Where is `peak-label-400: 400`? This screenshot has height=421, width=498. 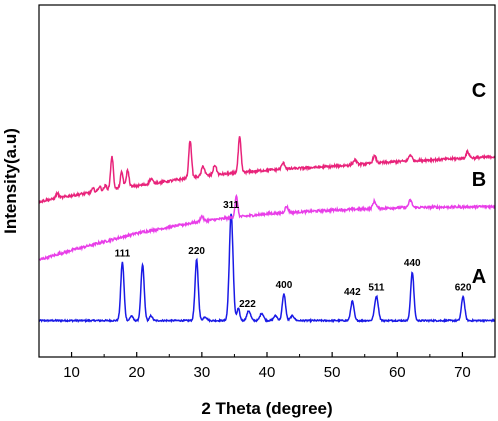
peak-label-400: 400 is located at coordinates (284, 285).